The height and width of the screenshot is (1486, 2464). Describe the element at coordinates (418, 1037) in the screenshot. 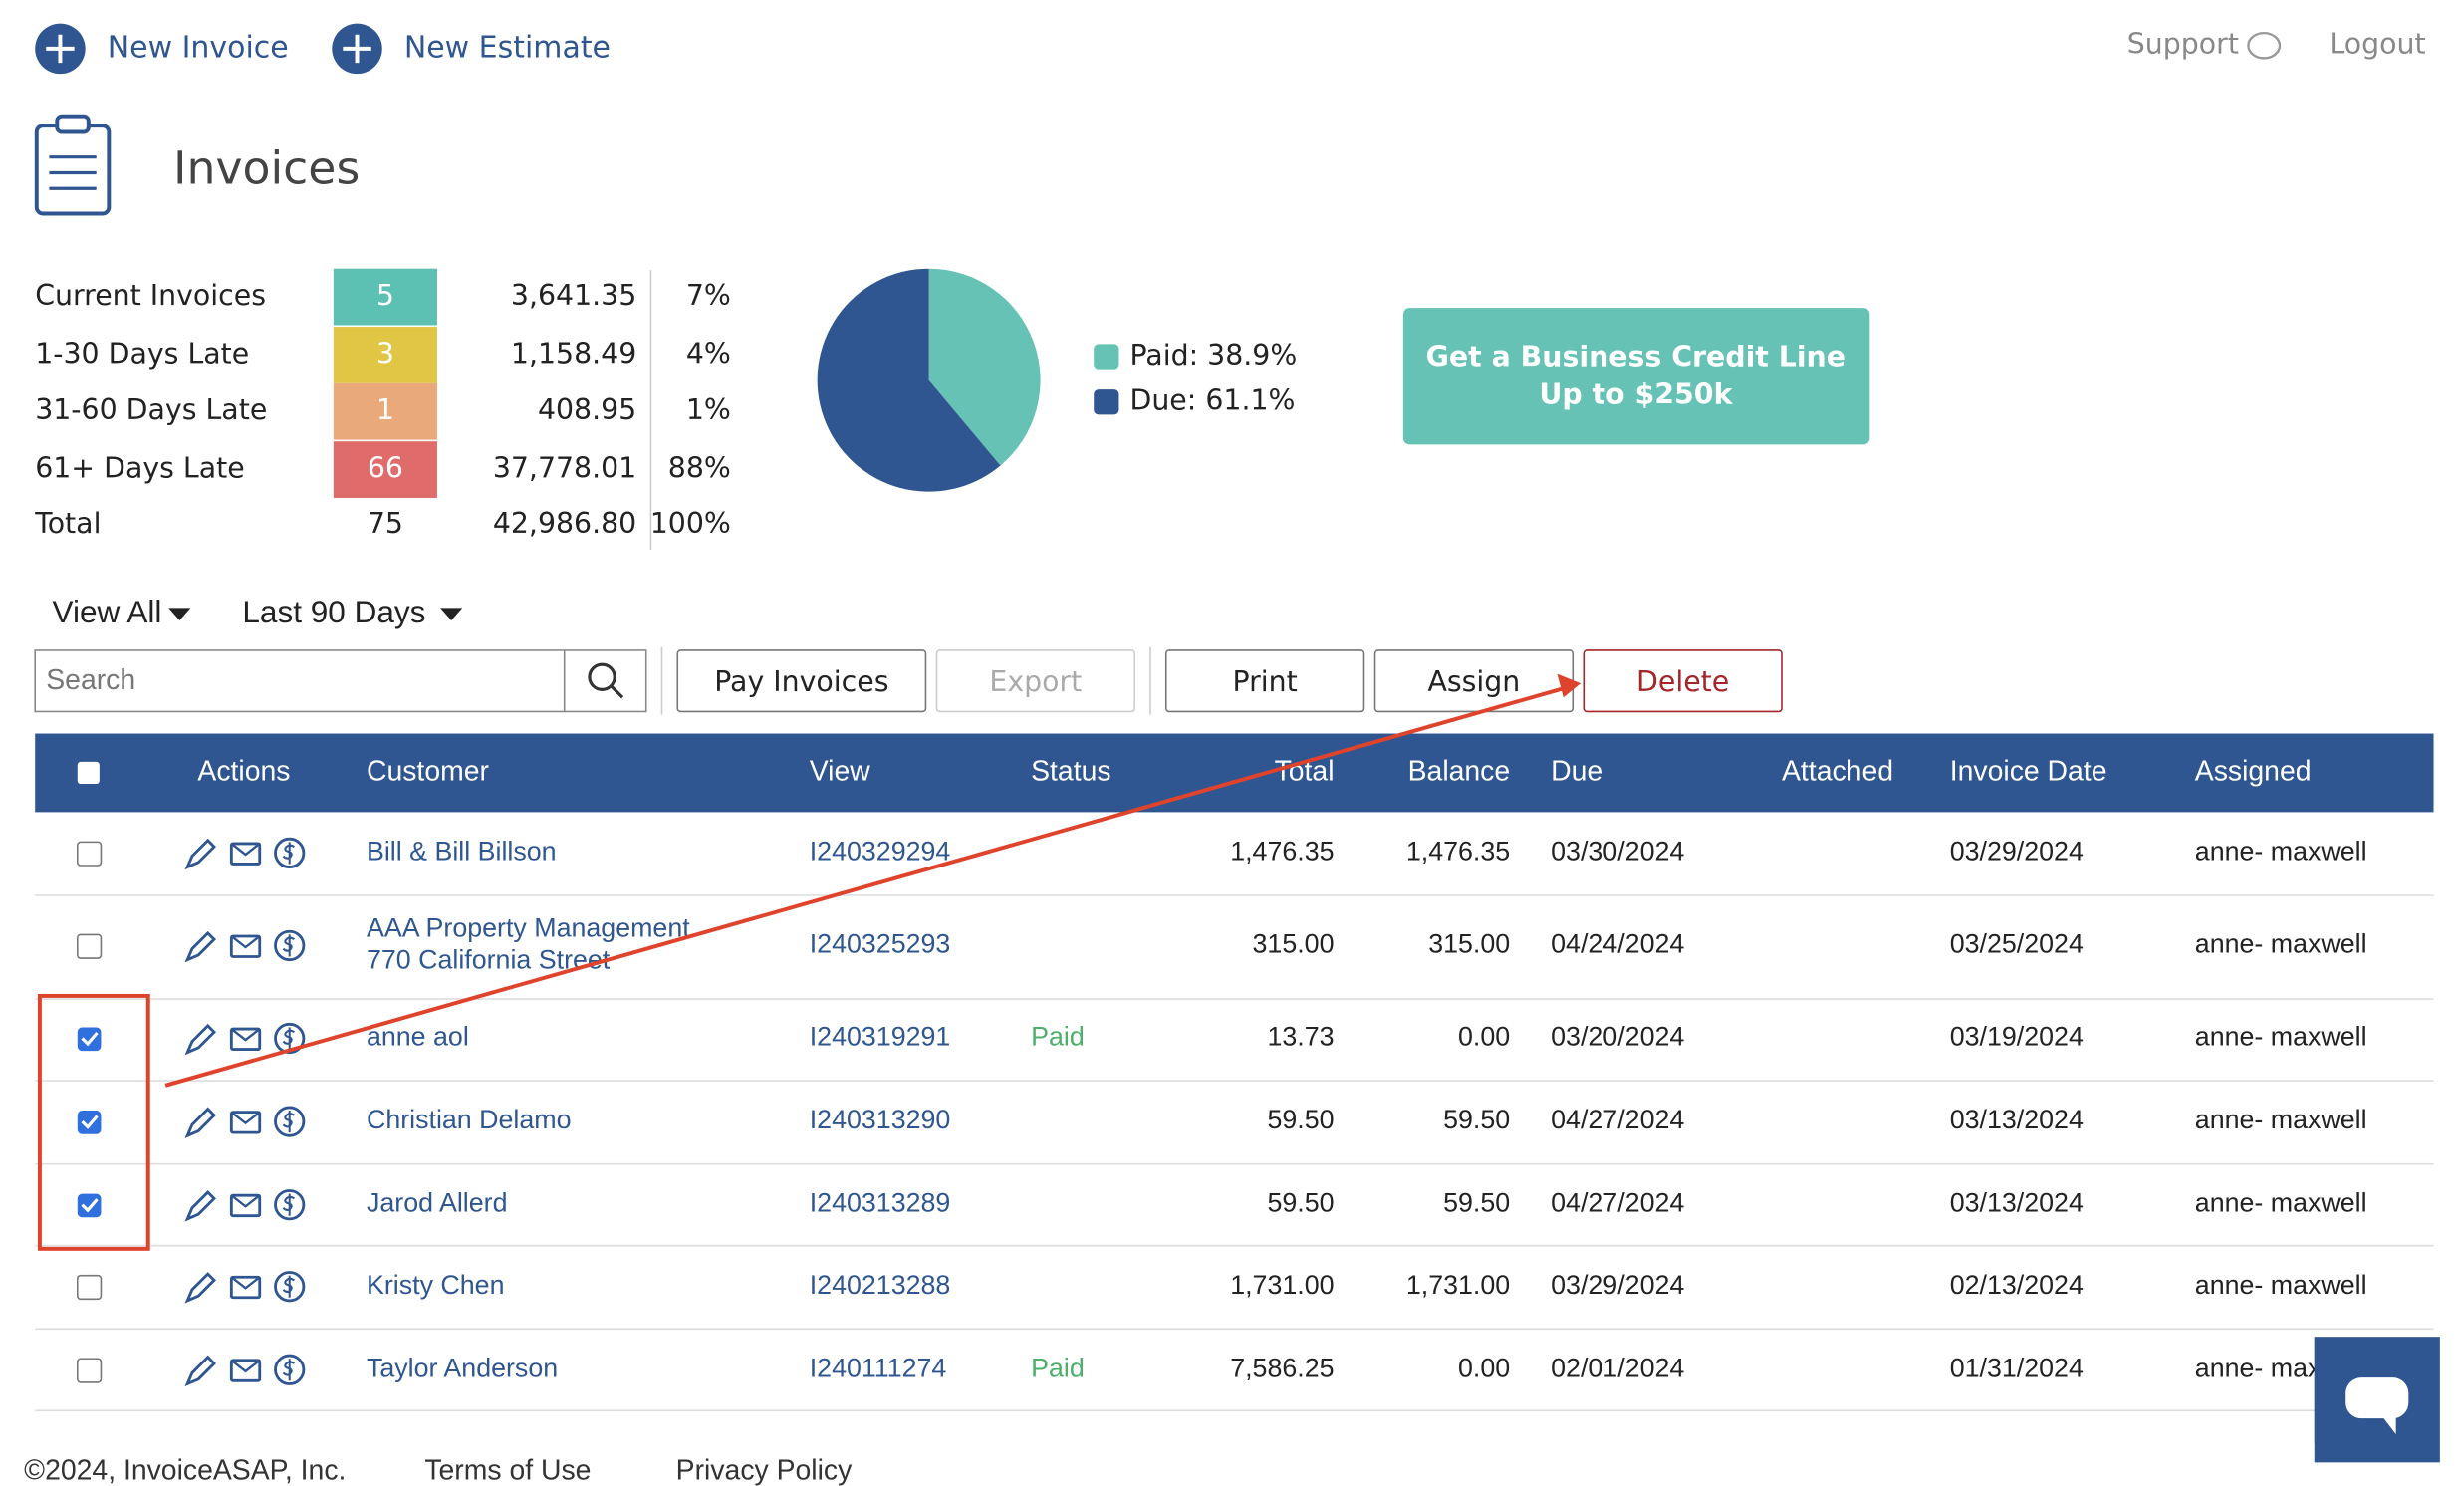

I see `customer-link: anne aol` at that location.